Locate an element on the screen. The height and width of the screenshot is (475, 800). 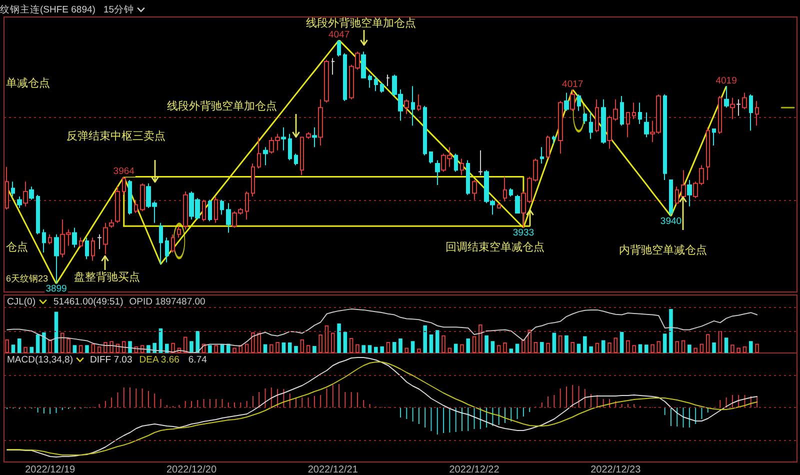
x-tick-label: 2022/12/20 is located at coordinates (191, 469).